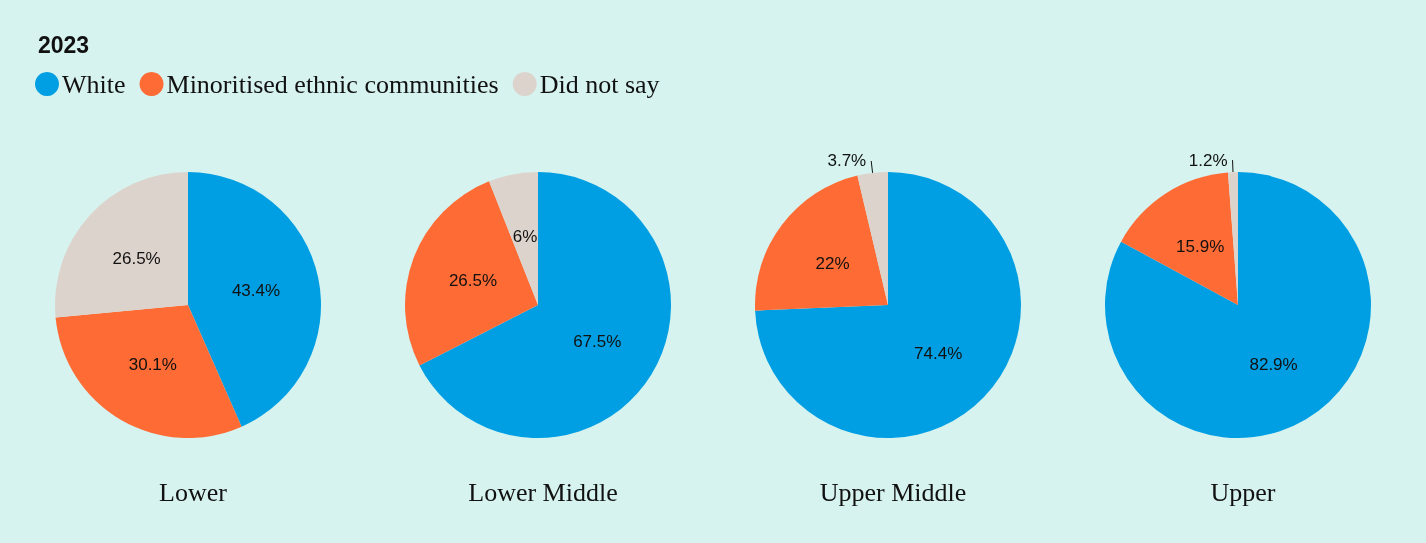  What do you see at coordinates (1200, 247) in the screenshot?
I see `data-label: 15.9%` at bounding box center [1200, 247].